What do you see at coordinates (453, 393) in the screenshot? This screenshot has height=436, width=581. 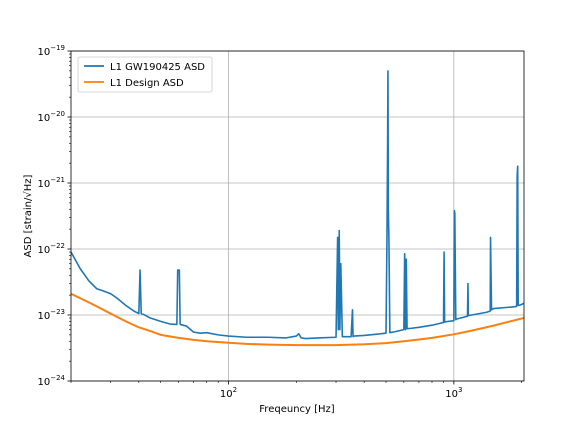 I see `x-tick-label: 10³` at bounding box center [453, 393].